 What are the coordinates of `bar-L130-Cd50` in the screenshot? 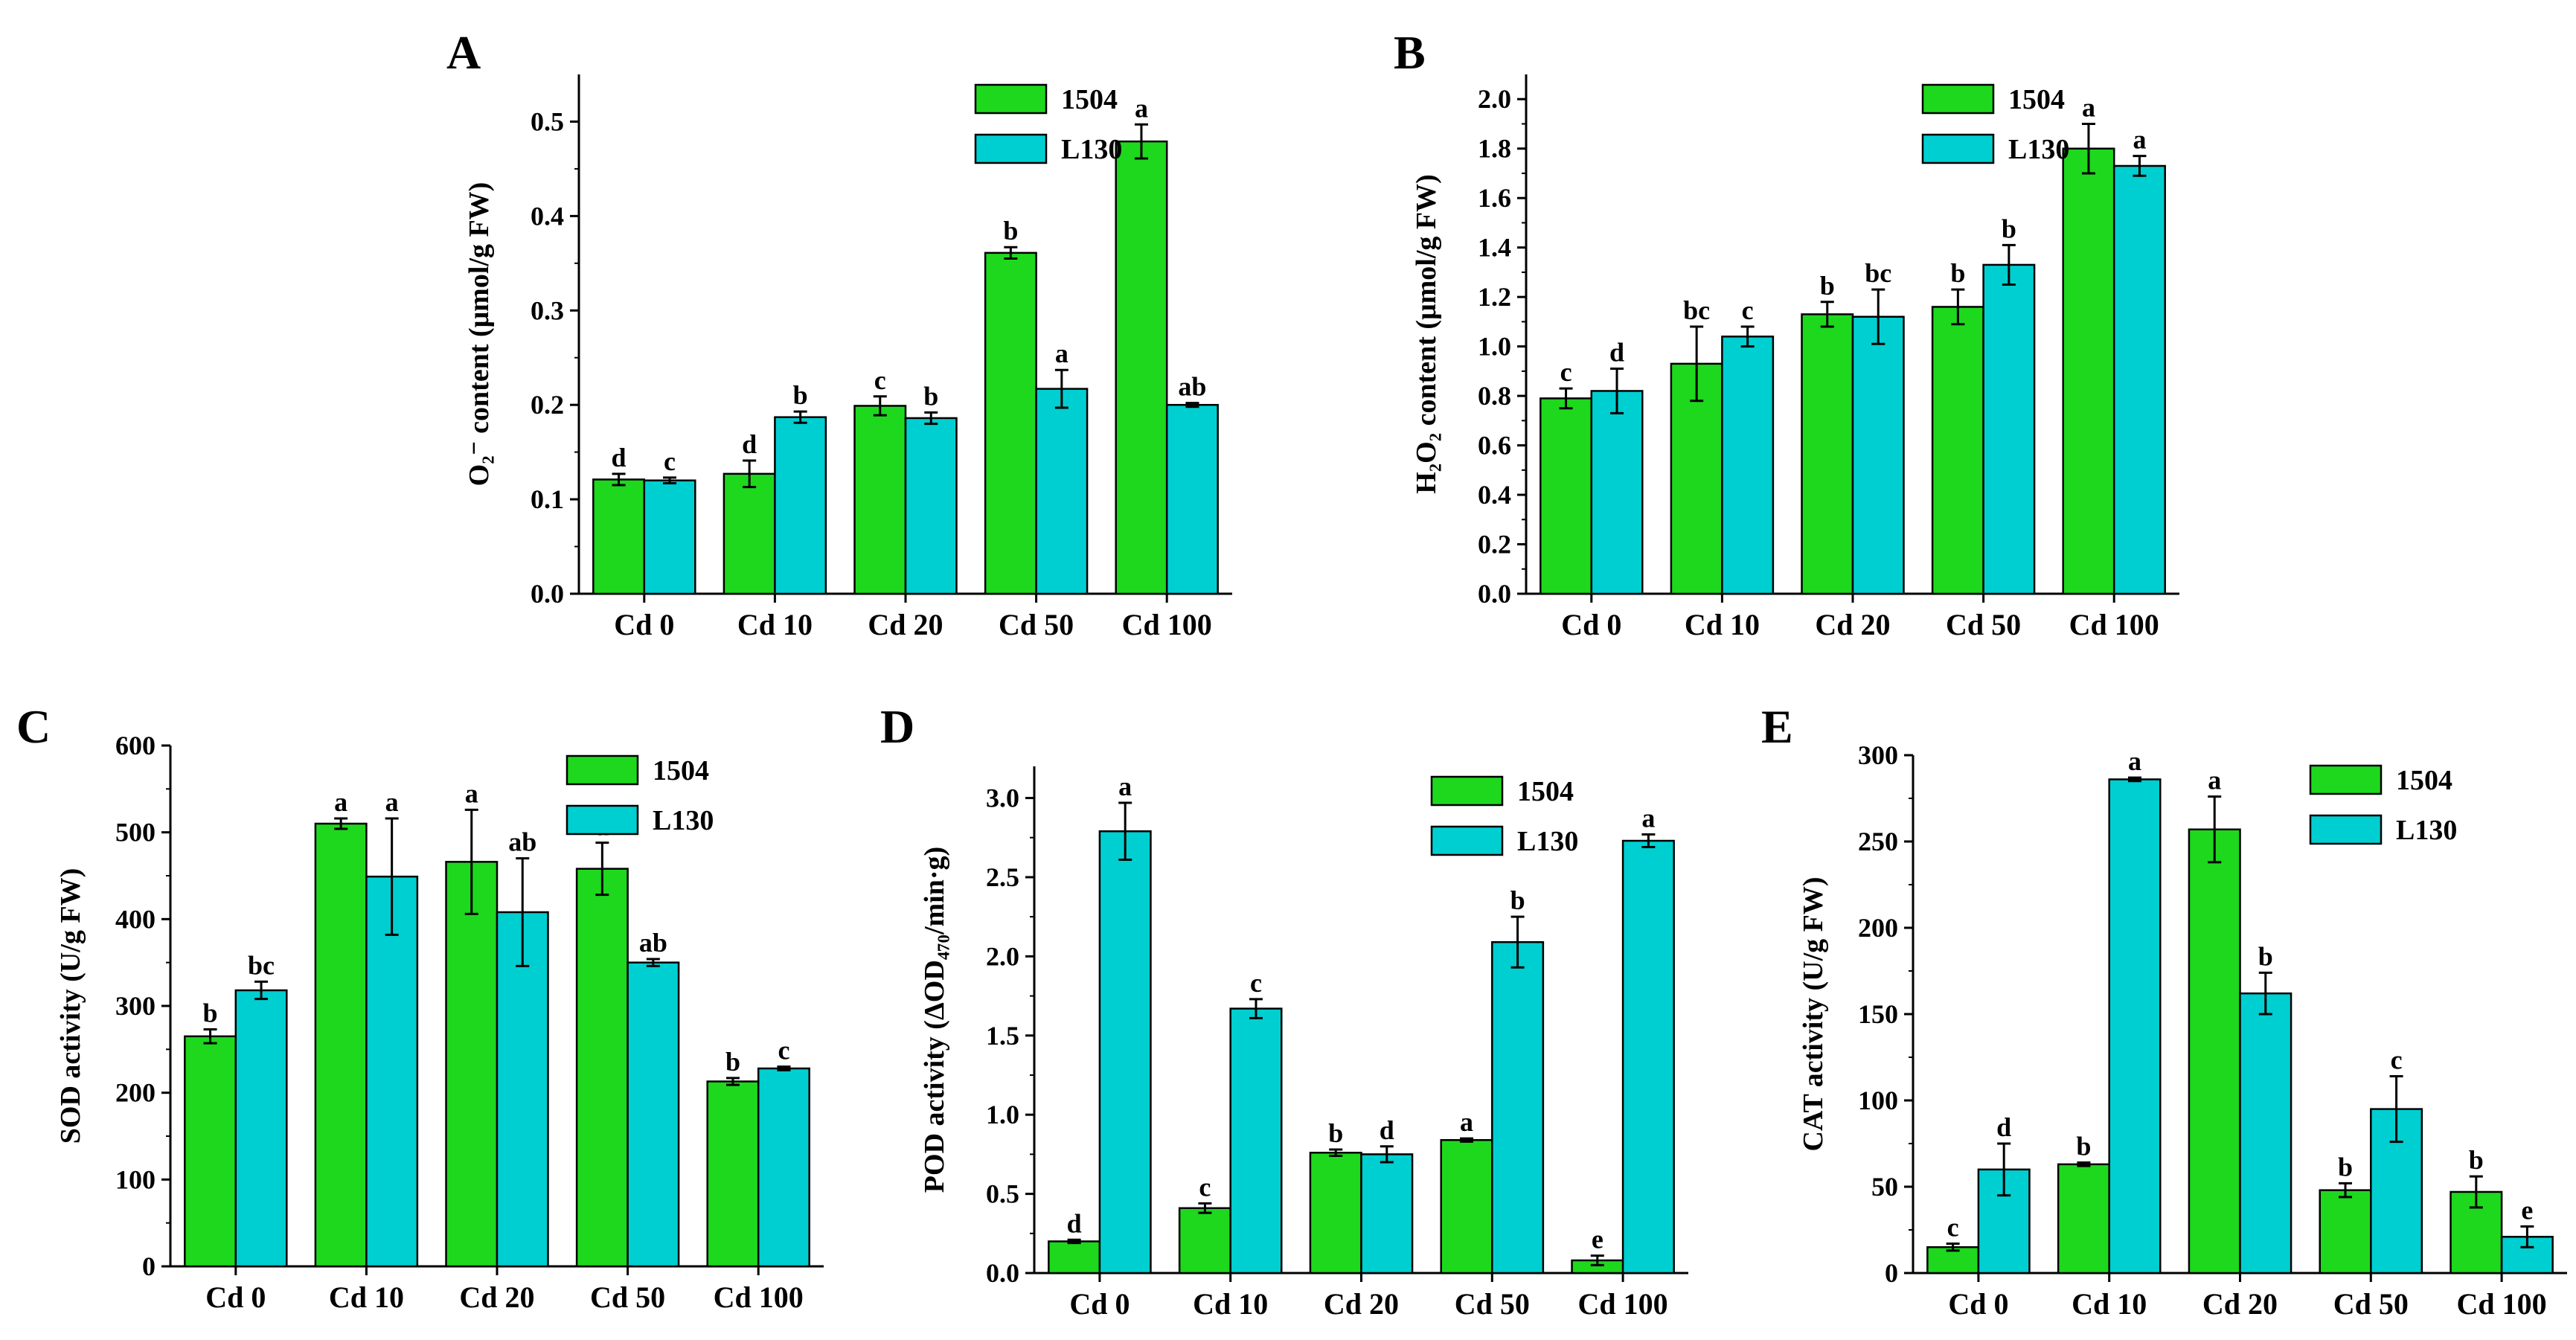 It's located at (1062, 491).